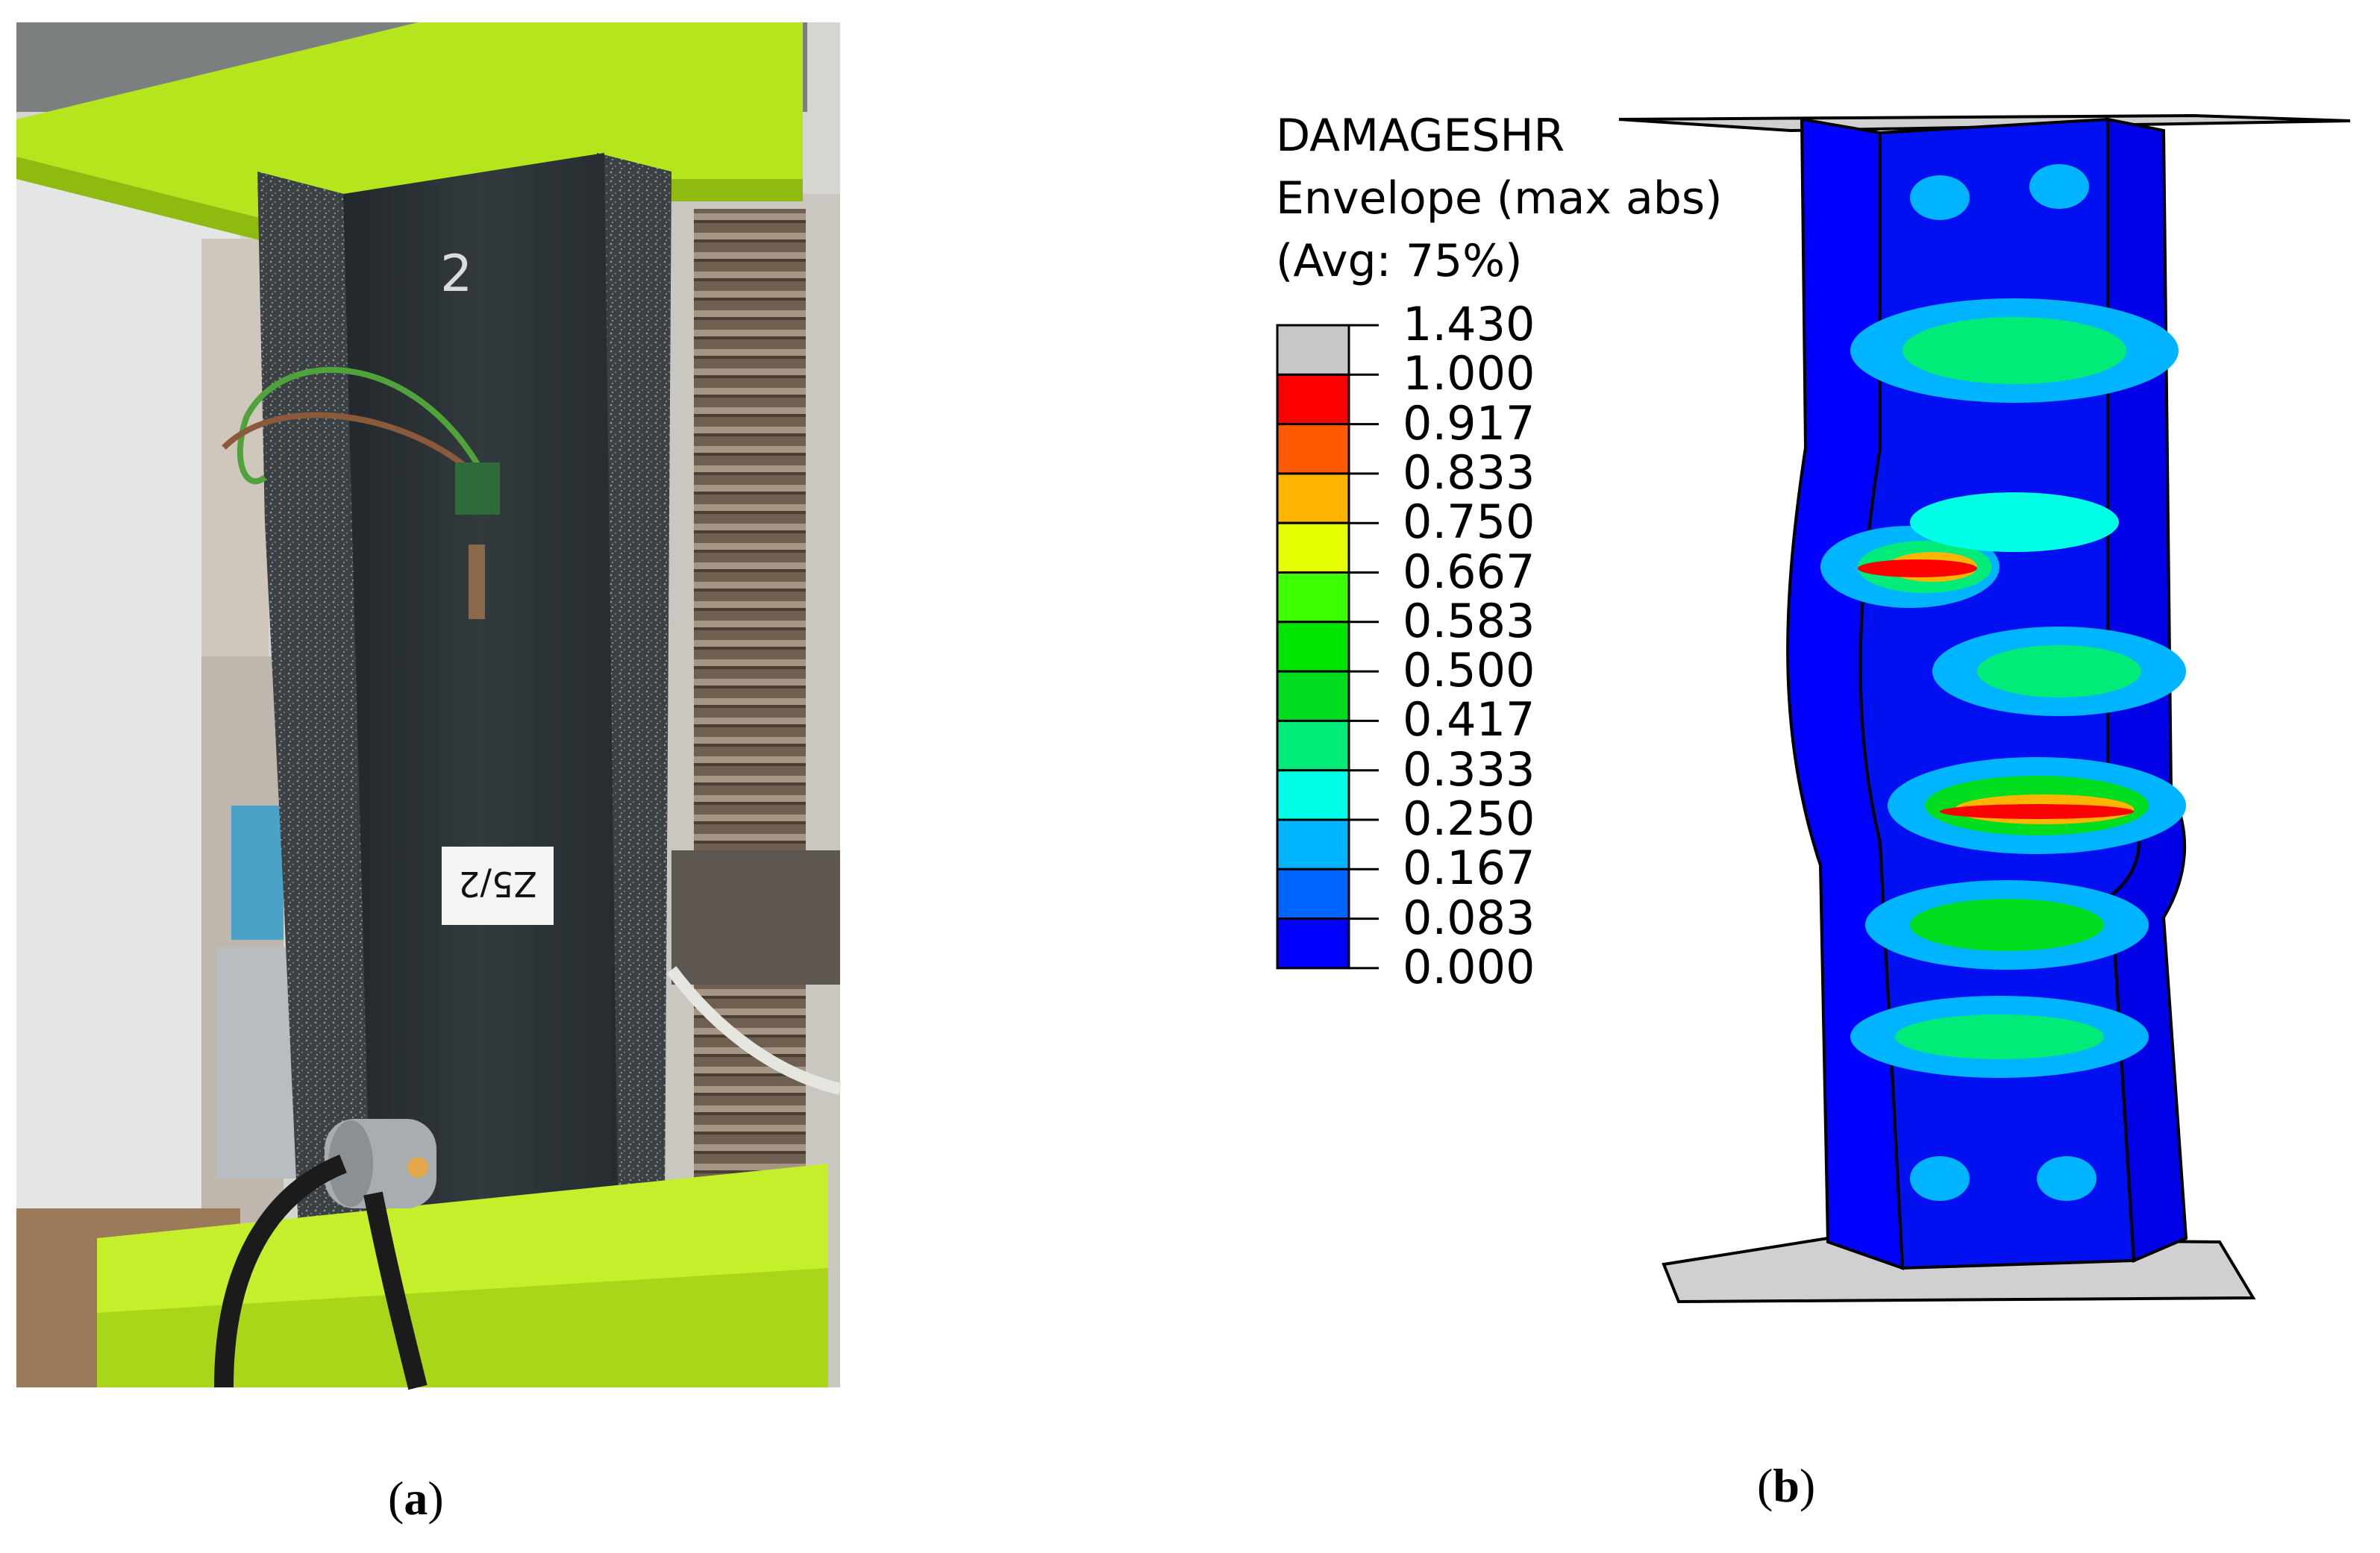  Describe the element at coordinates (1469, 966) in the screenshot. I see `legend-tick-label: 0.000` at that location.